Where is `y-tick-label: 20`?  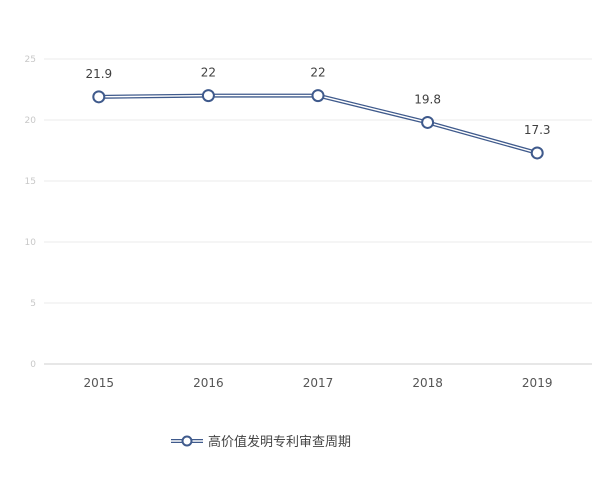
y-tick-label: 20 is located at coordinates (31, 121).